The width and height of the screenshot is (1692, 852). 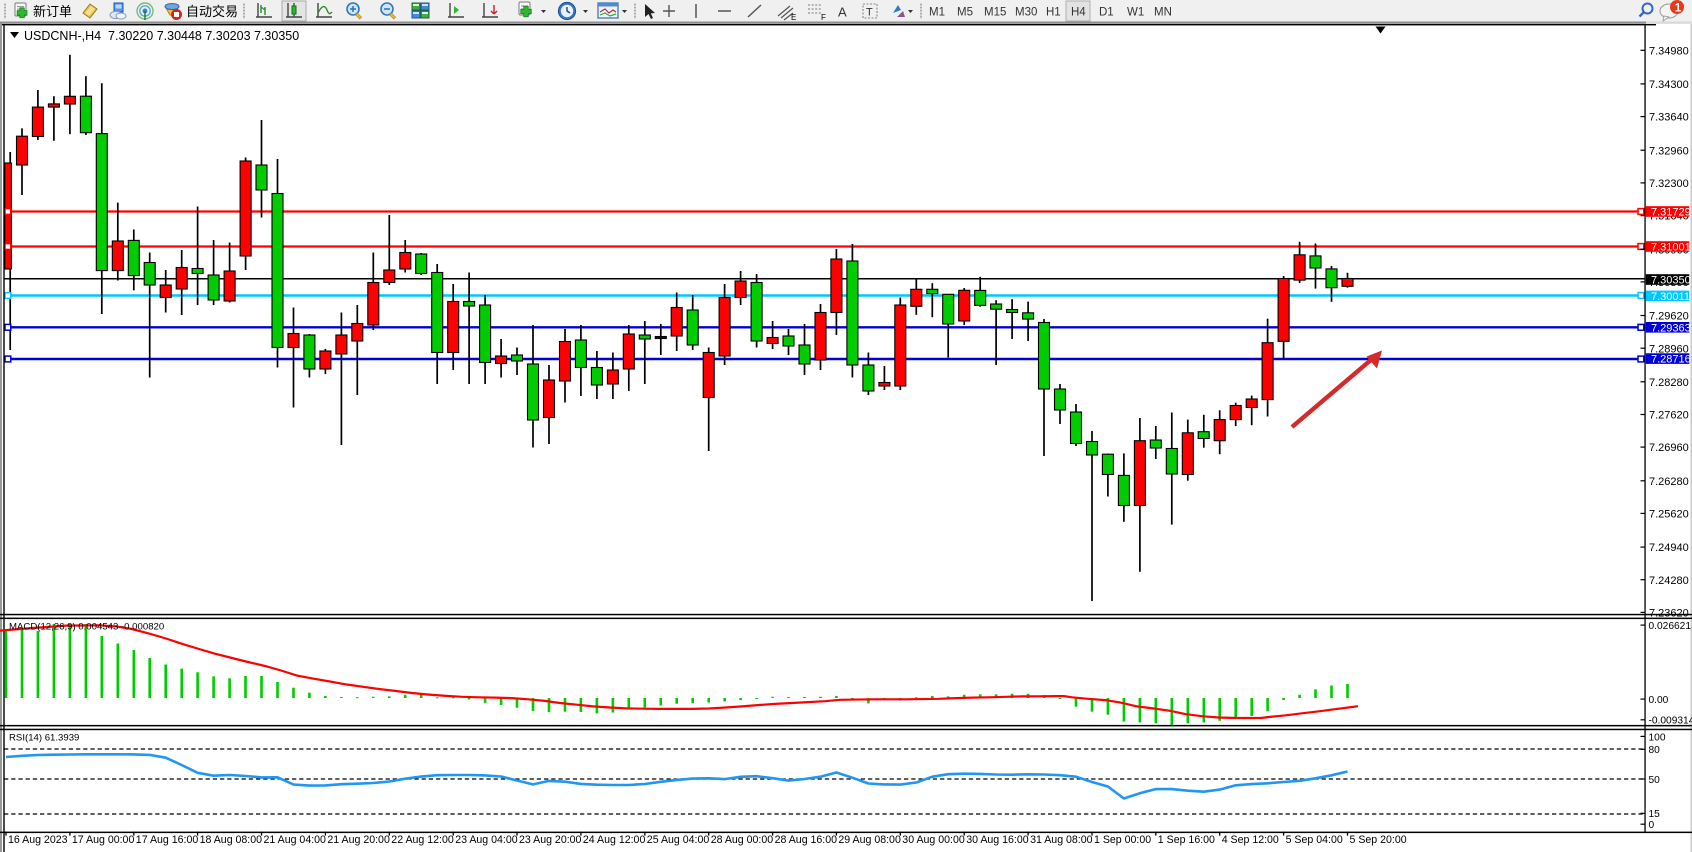 What do you see at coordinates (1314, 840) in the screenshot?
I see `svg-text: 5 Sep 04:00` at bounding box center [1314, 840].